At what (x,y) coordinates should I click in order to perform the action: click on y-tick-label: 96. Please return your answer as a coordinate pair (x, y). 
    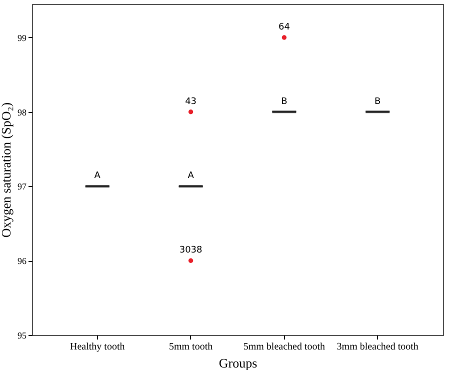
    Looking at the image, I should click on (22, 261).